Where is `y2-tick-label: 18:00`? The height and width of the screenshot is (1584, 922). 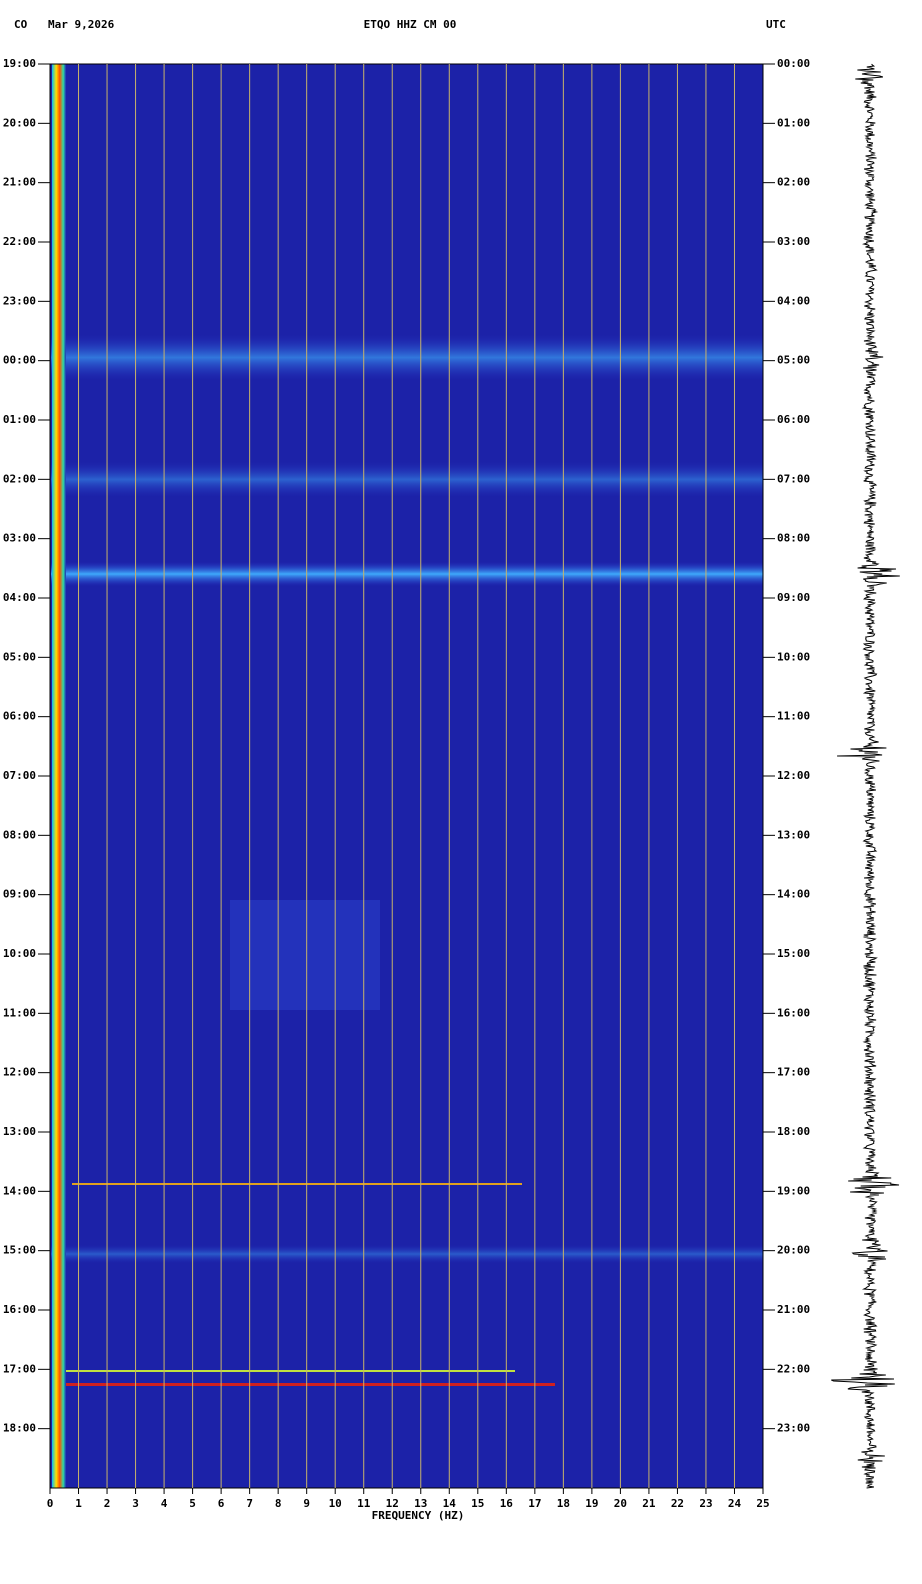 y2-tick-label: 18:00 is located at coordinates (793, 1131).